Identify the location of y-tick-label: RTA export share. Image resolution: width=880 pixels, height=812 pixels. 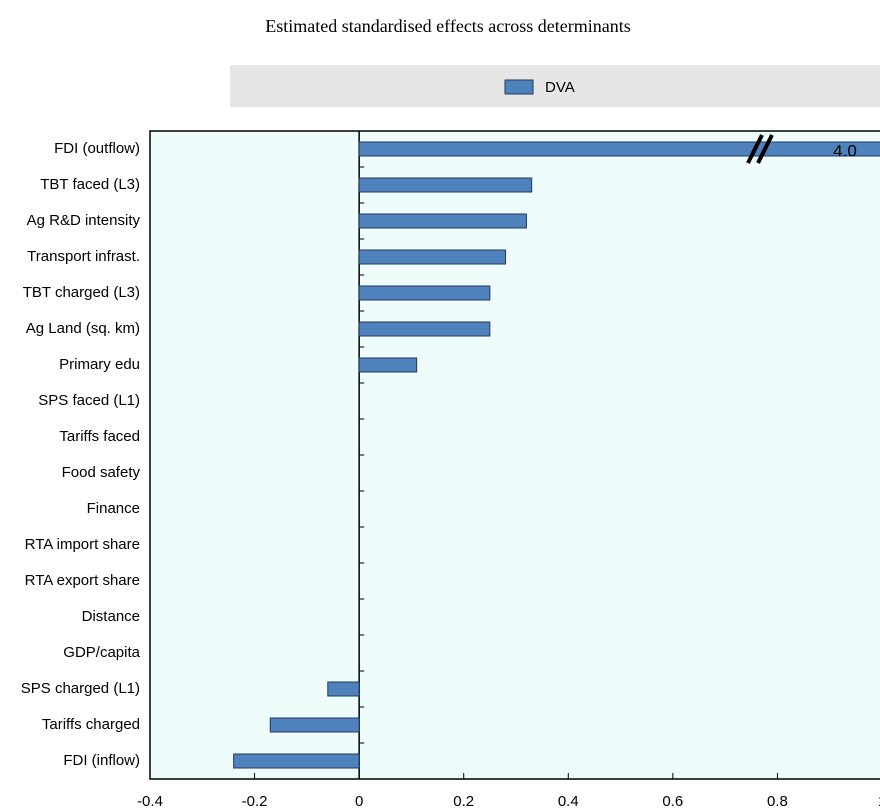
(82, 580).